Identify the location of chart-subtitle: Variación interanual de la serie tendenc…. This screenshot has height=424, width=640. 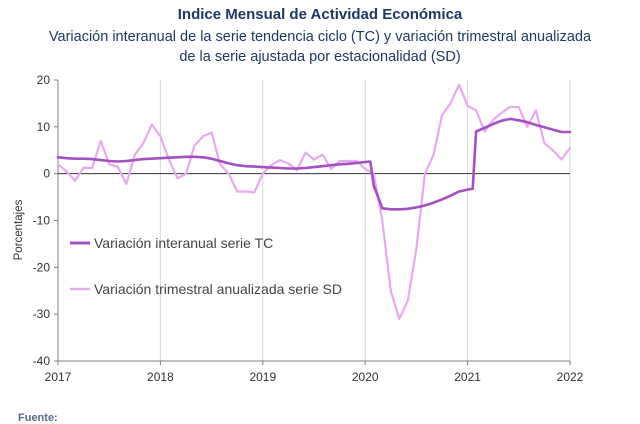
(320, 47).